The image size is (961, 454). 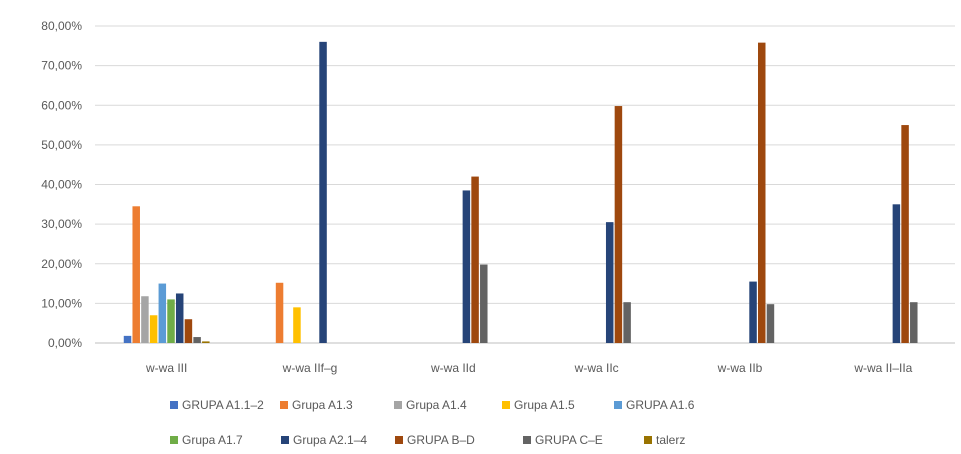 I want to click on y-tick-label: 0,00%, so click(x=65, y=343).